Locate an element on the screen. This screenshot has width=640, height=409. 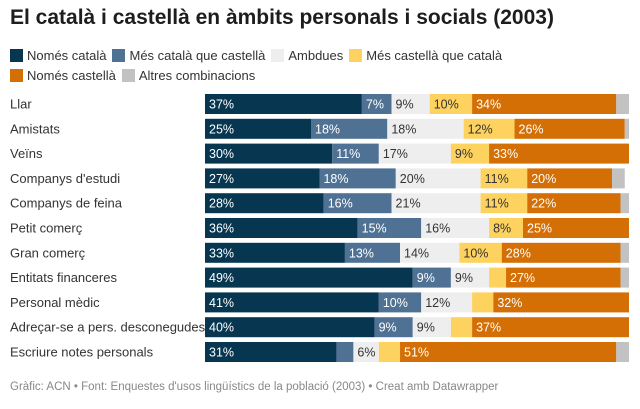
legend-item: Ambdues is located at coordinates (307, 56).